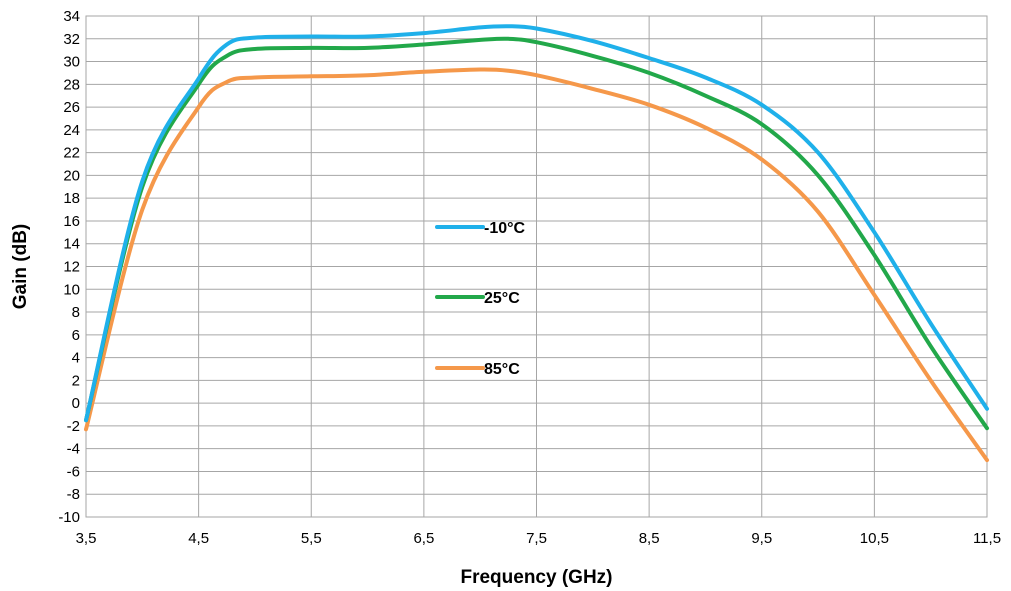 The width and height of the screenshot is (1011, 591). I want to click on legend-label-0: -10°C, so click(505, 228).